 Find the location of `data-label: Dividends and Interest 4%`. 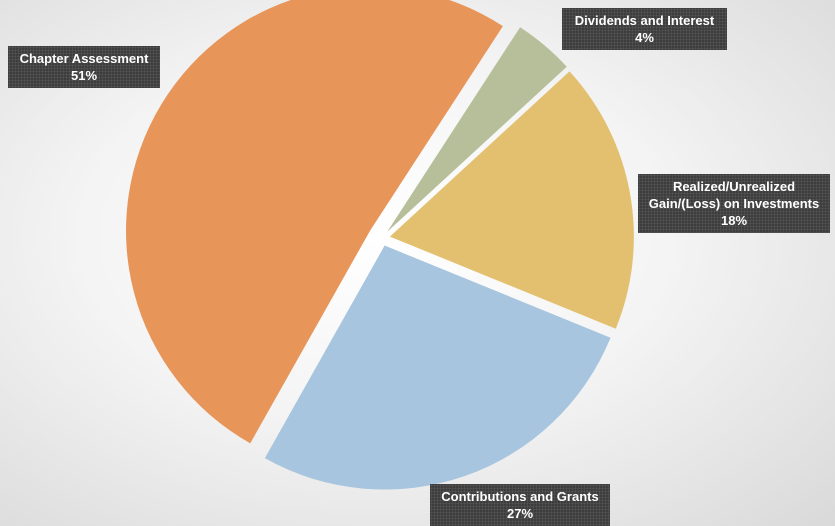

data-label: Dividends and Interest 4% is located at coordinates (644, 29).